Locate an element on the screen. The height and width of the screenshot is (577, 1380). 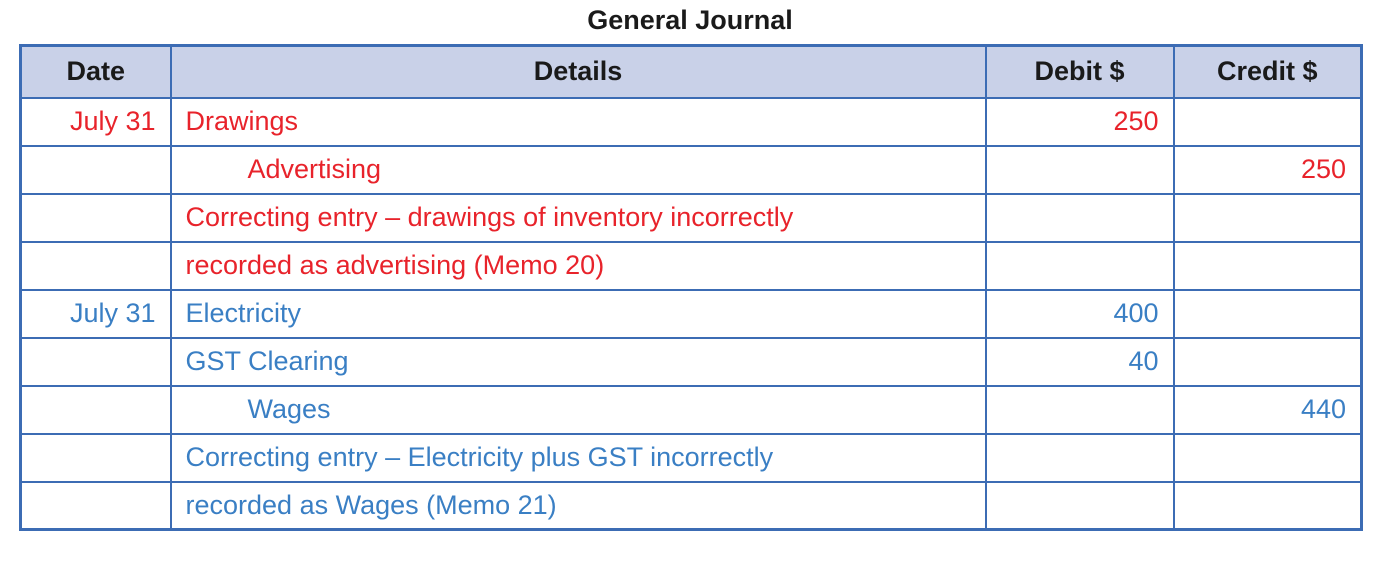
table-row: July 31 Drawings 250 is located at coordinates (691, 121).